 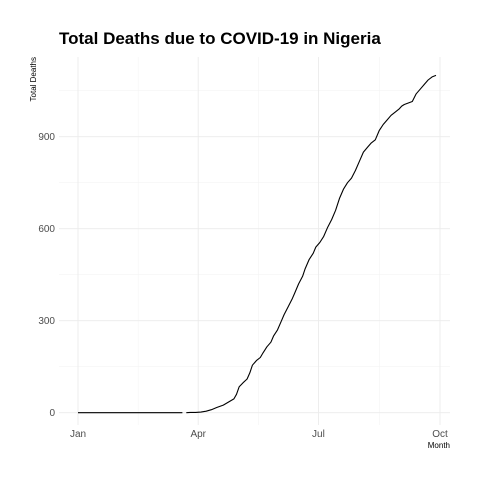 What do you see at coordinates (259, 434) in the screenshot?
I see `x-tick-labels: Jan Apr Jul Oct` at bounding box center [259, 434].